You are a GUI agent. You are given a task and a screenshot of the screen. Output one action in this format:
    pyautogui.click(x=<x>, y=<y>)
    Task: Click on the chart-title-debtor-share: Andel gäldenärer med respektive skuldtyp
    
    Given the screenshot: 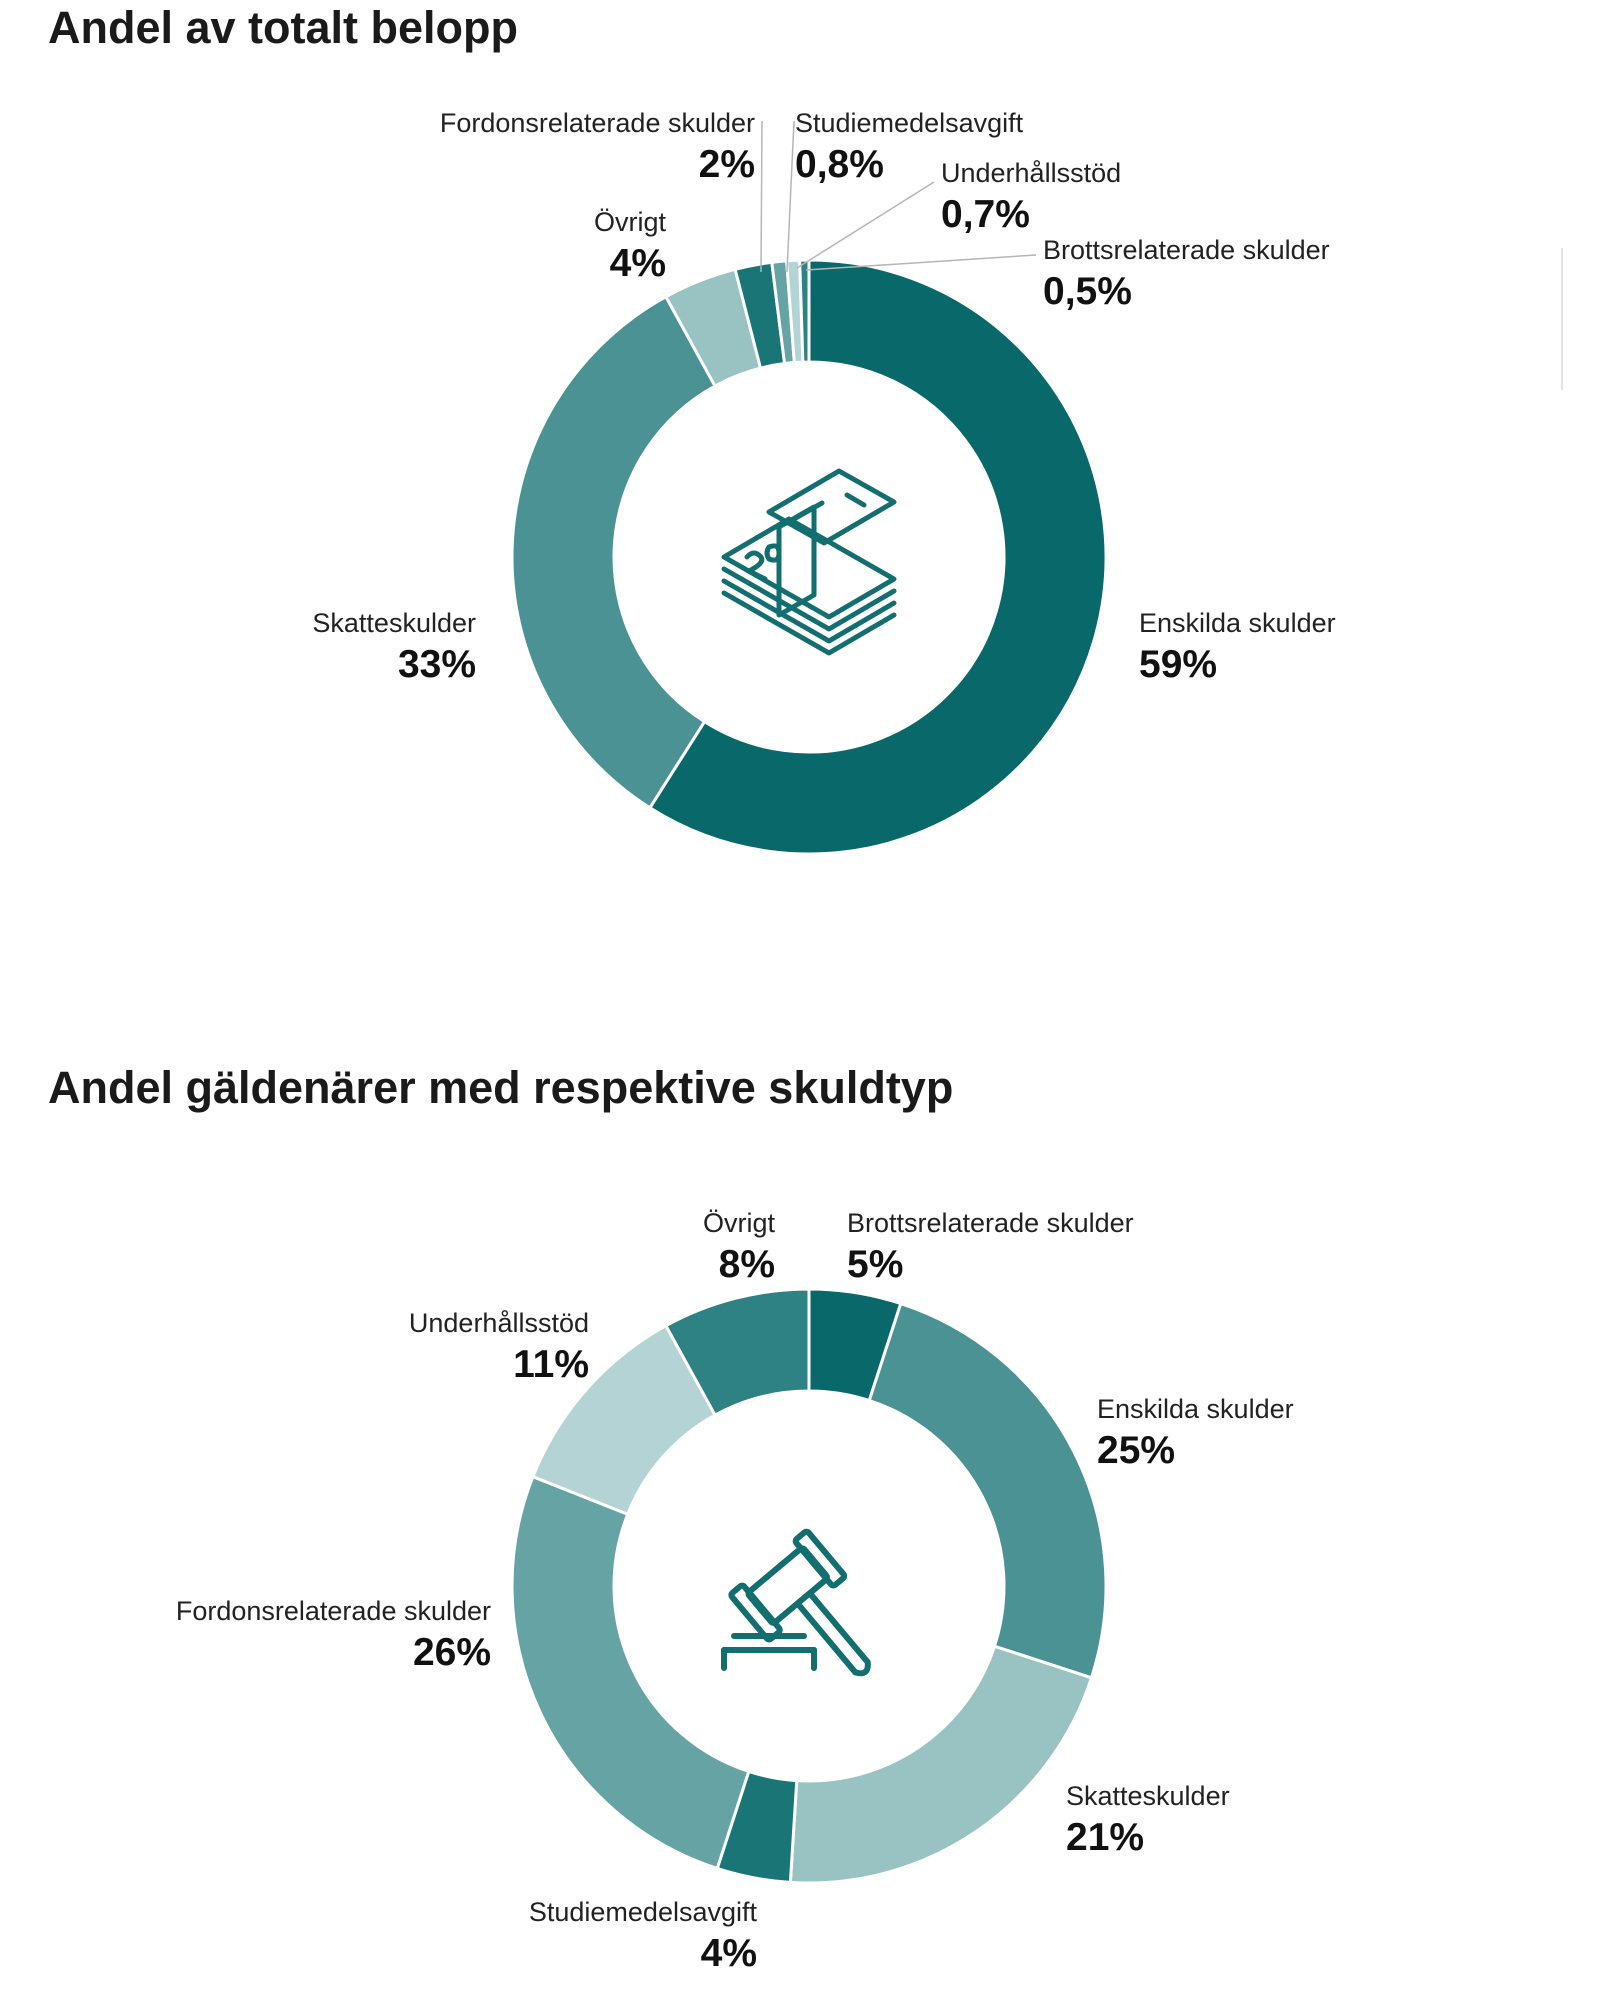 What is the action you would take?
    pyautogui.click(x=501, y=1087)
    